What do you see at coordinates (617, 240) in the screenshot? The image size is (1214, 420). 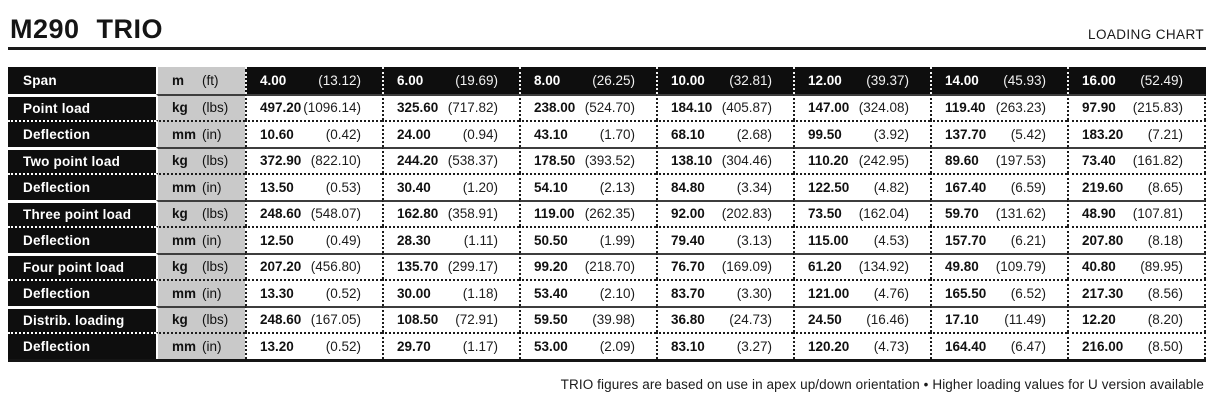 I see `value-imperial: (1.99)` at bounding box center [617, 240].